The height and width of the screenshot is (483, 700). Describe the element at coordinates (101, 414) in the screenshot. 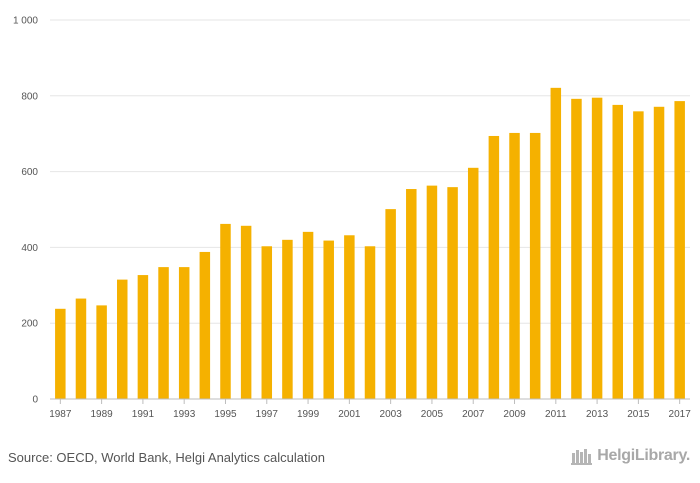

I see `x-tick-label: 1989` at that location.